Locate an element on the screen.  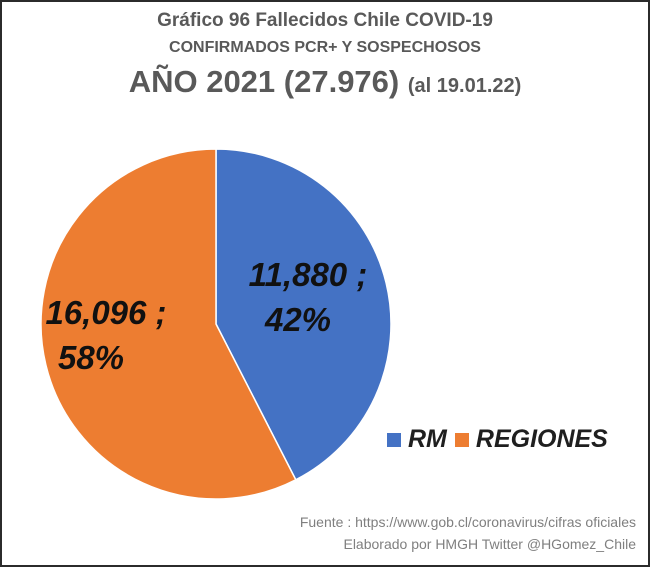
credit-line: Elaborado por HMGH Twitter @HGomez_Chile is located at coordinates (489, 544).